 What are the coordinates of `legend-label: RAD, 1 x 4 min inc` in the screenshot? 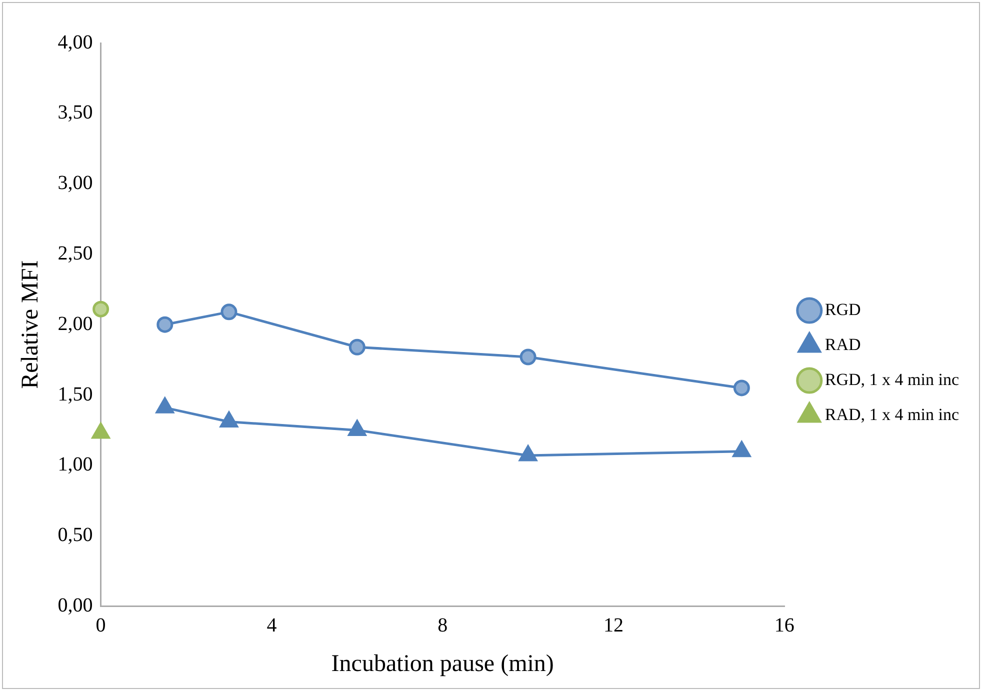 It's located at (892, 414).